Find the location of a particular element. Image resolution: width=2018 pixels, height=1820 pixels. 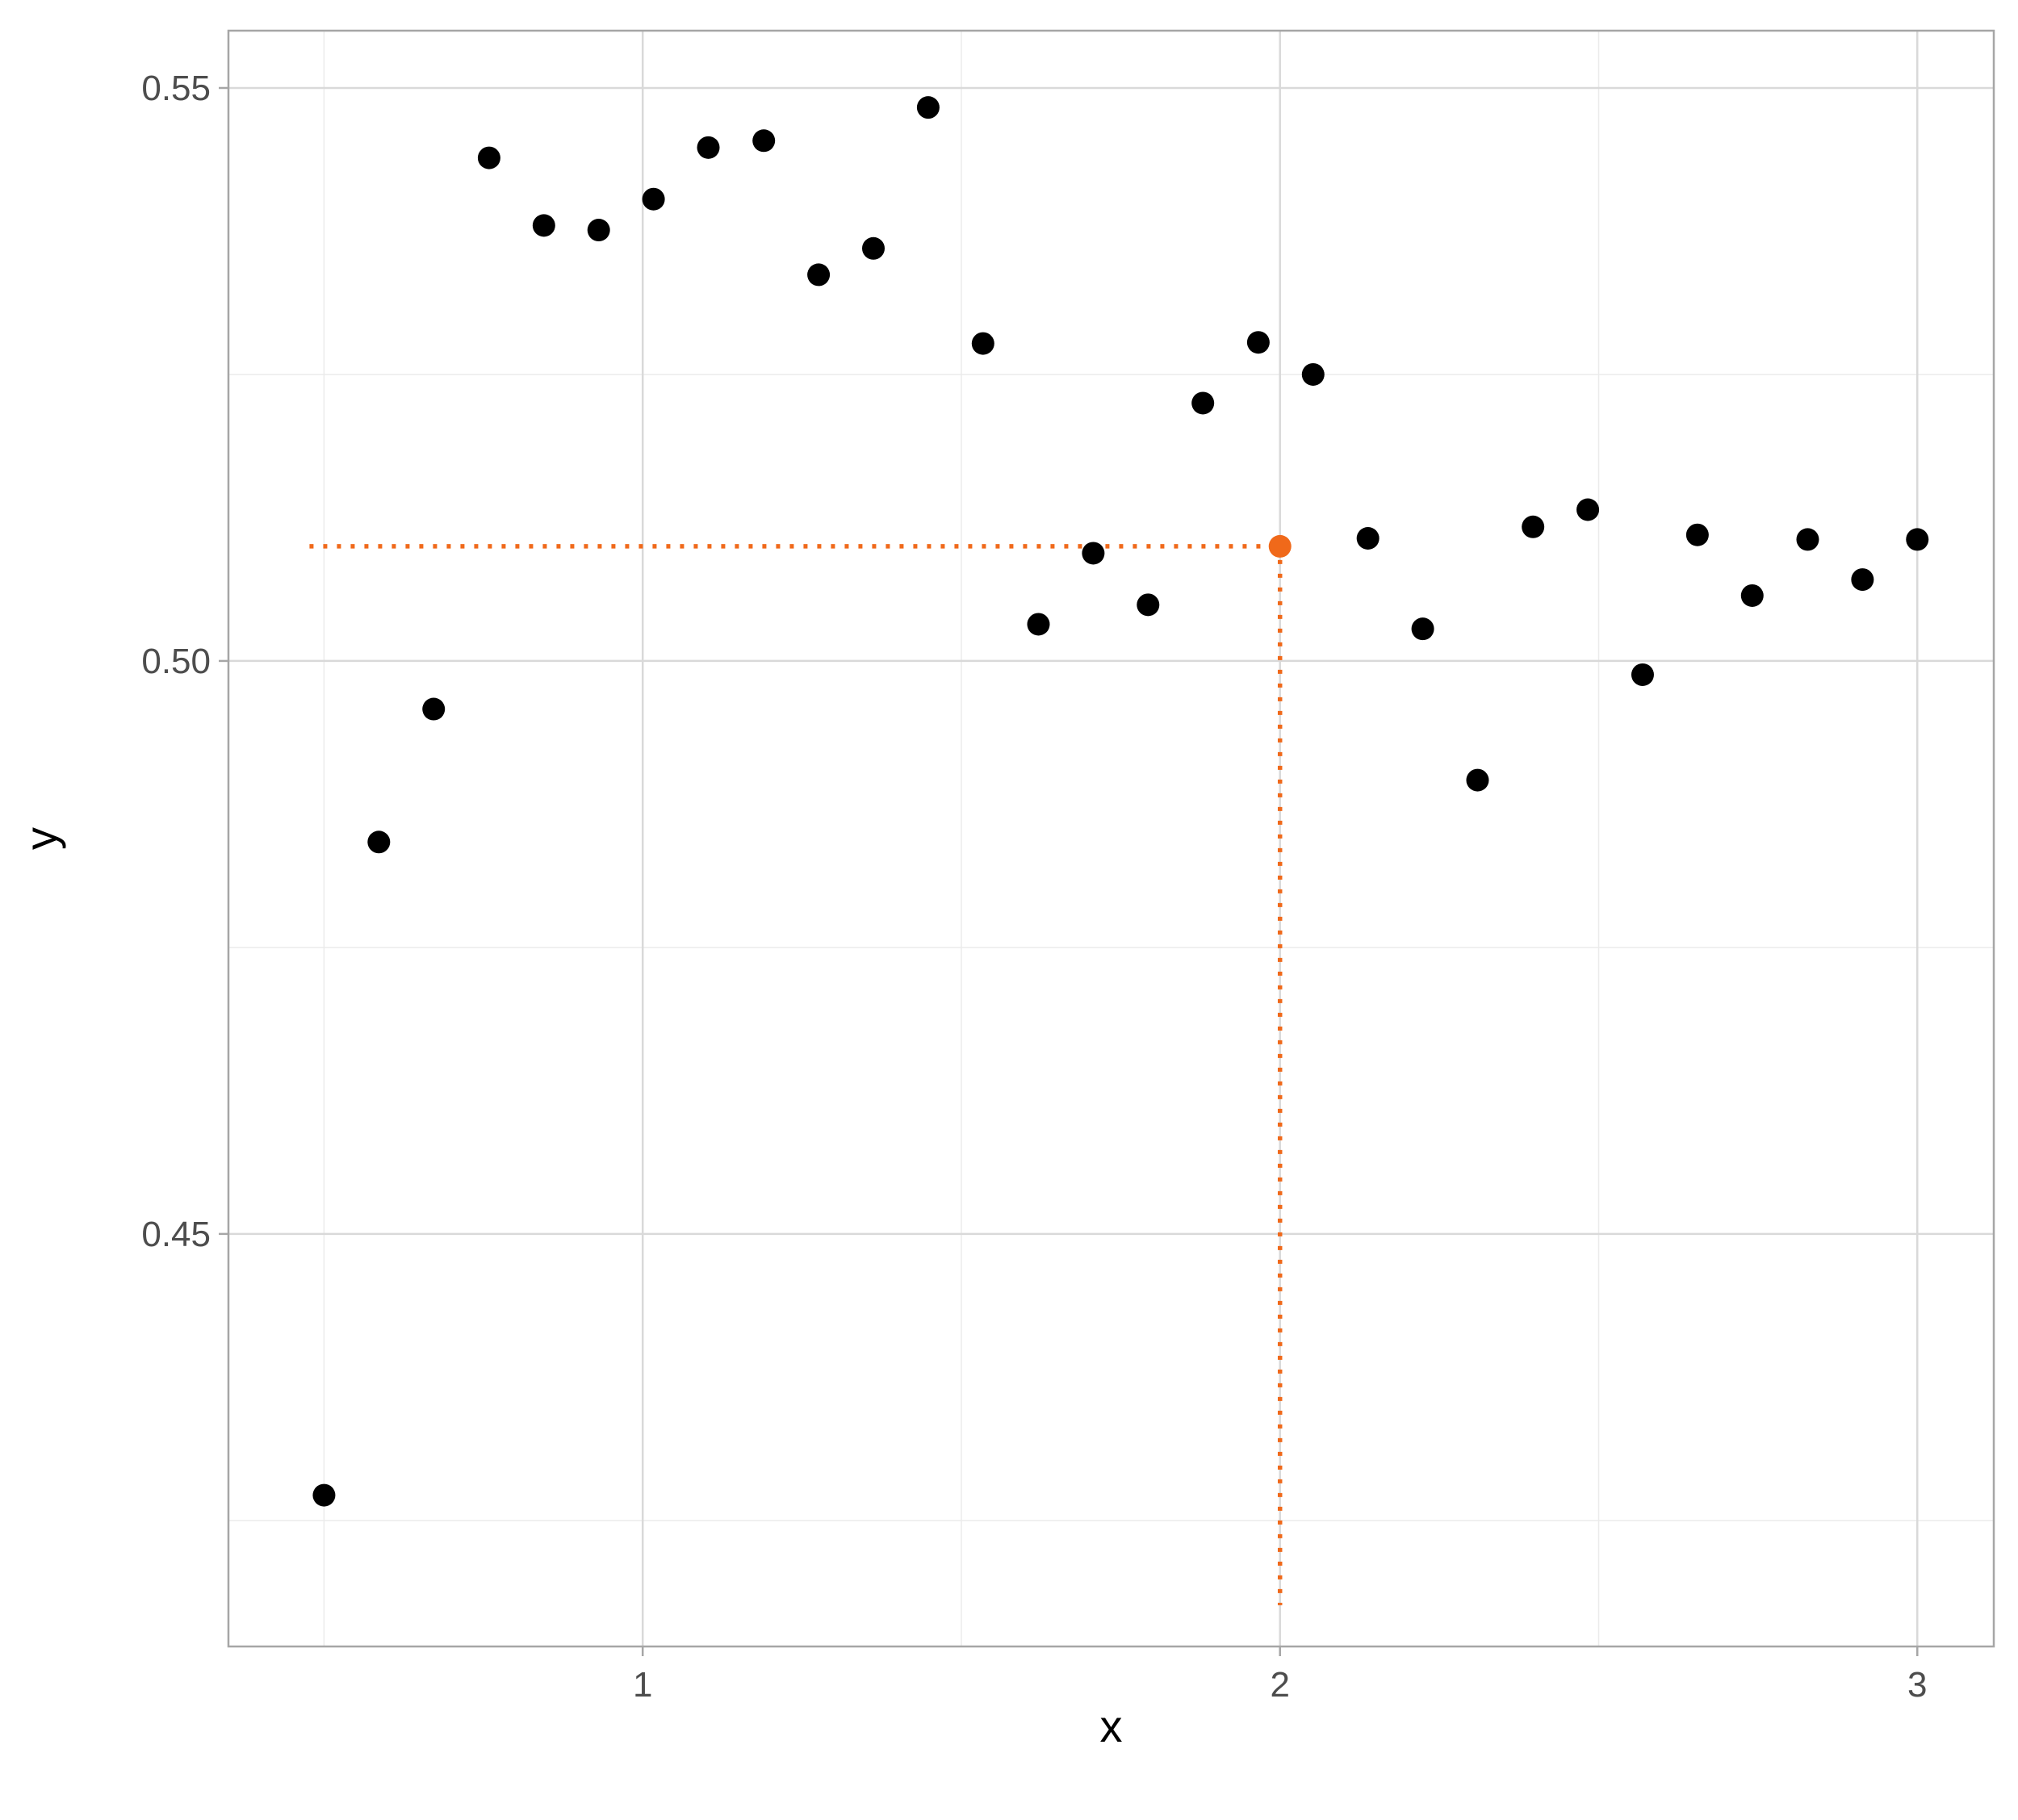

y-tick-label: 0.50 is located at coordinates (176, 662).